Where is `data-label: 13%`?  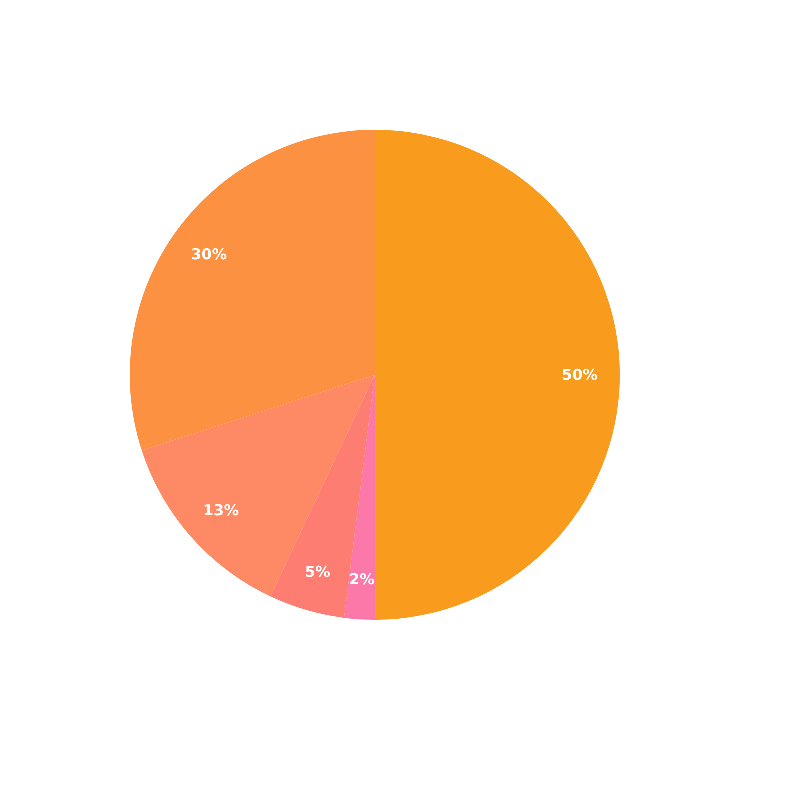 data-label: 13% is located at coordinates (221, 511).